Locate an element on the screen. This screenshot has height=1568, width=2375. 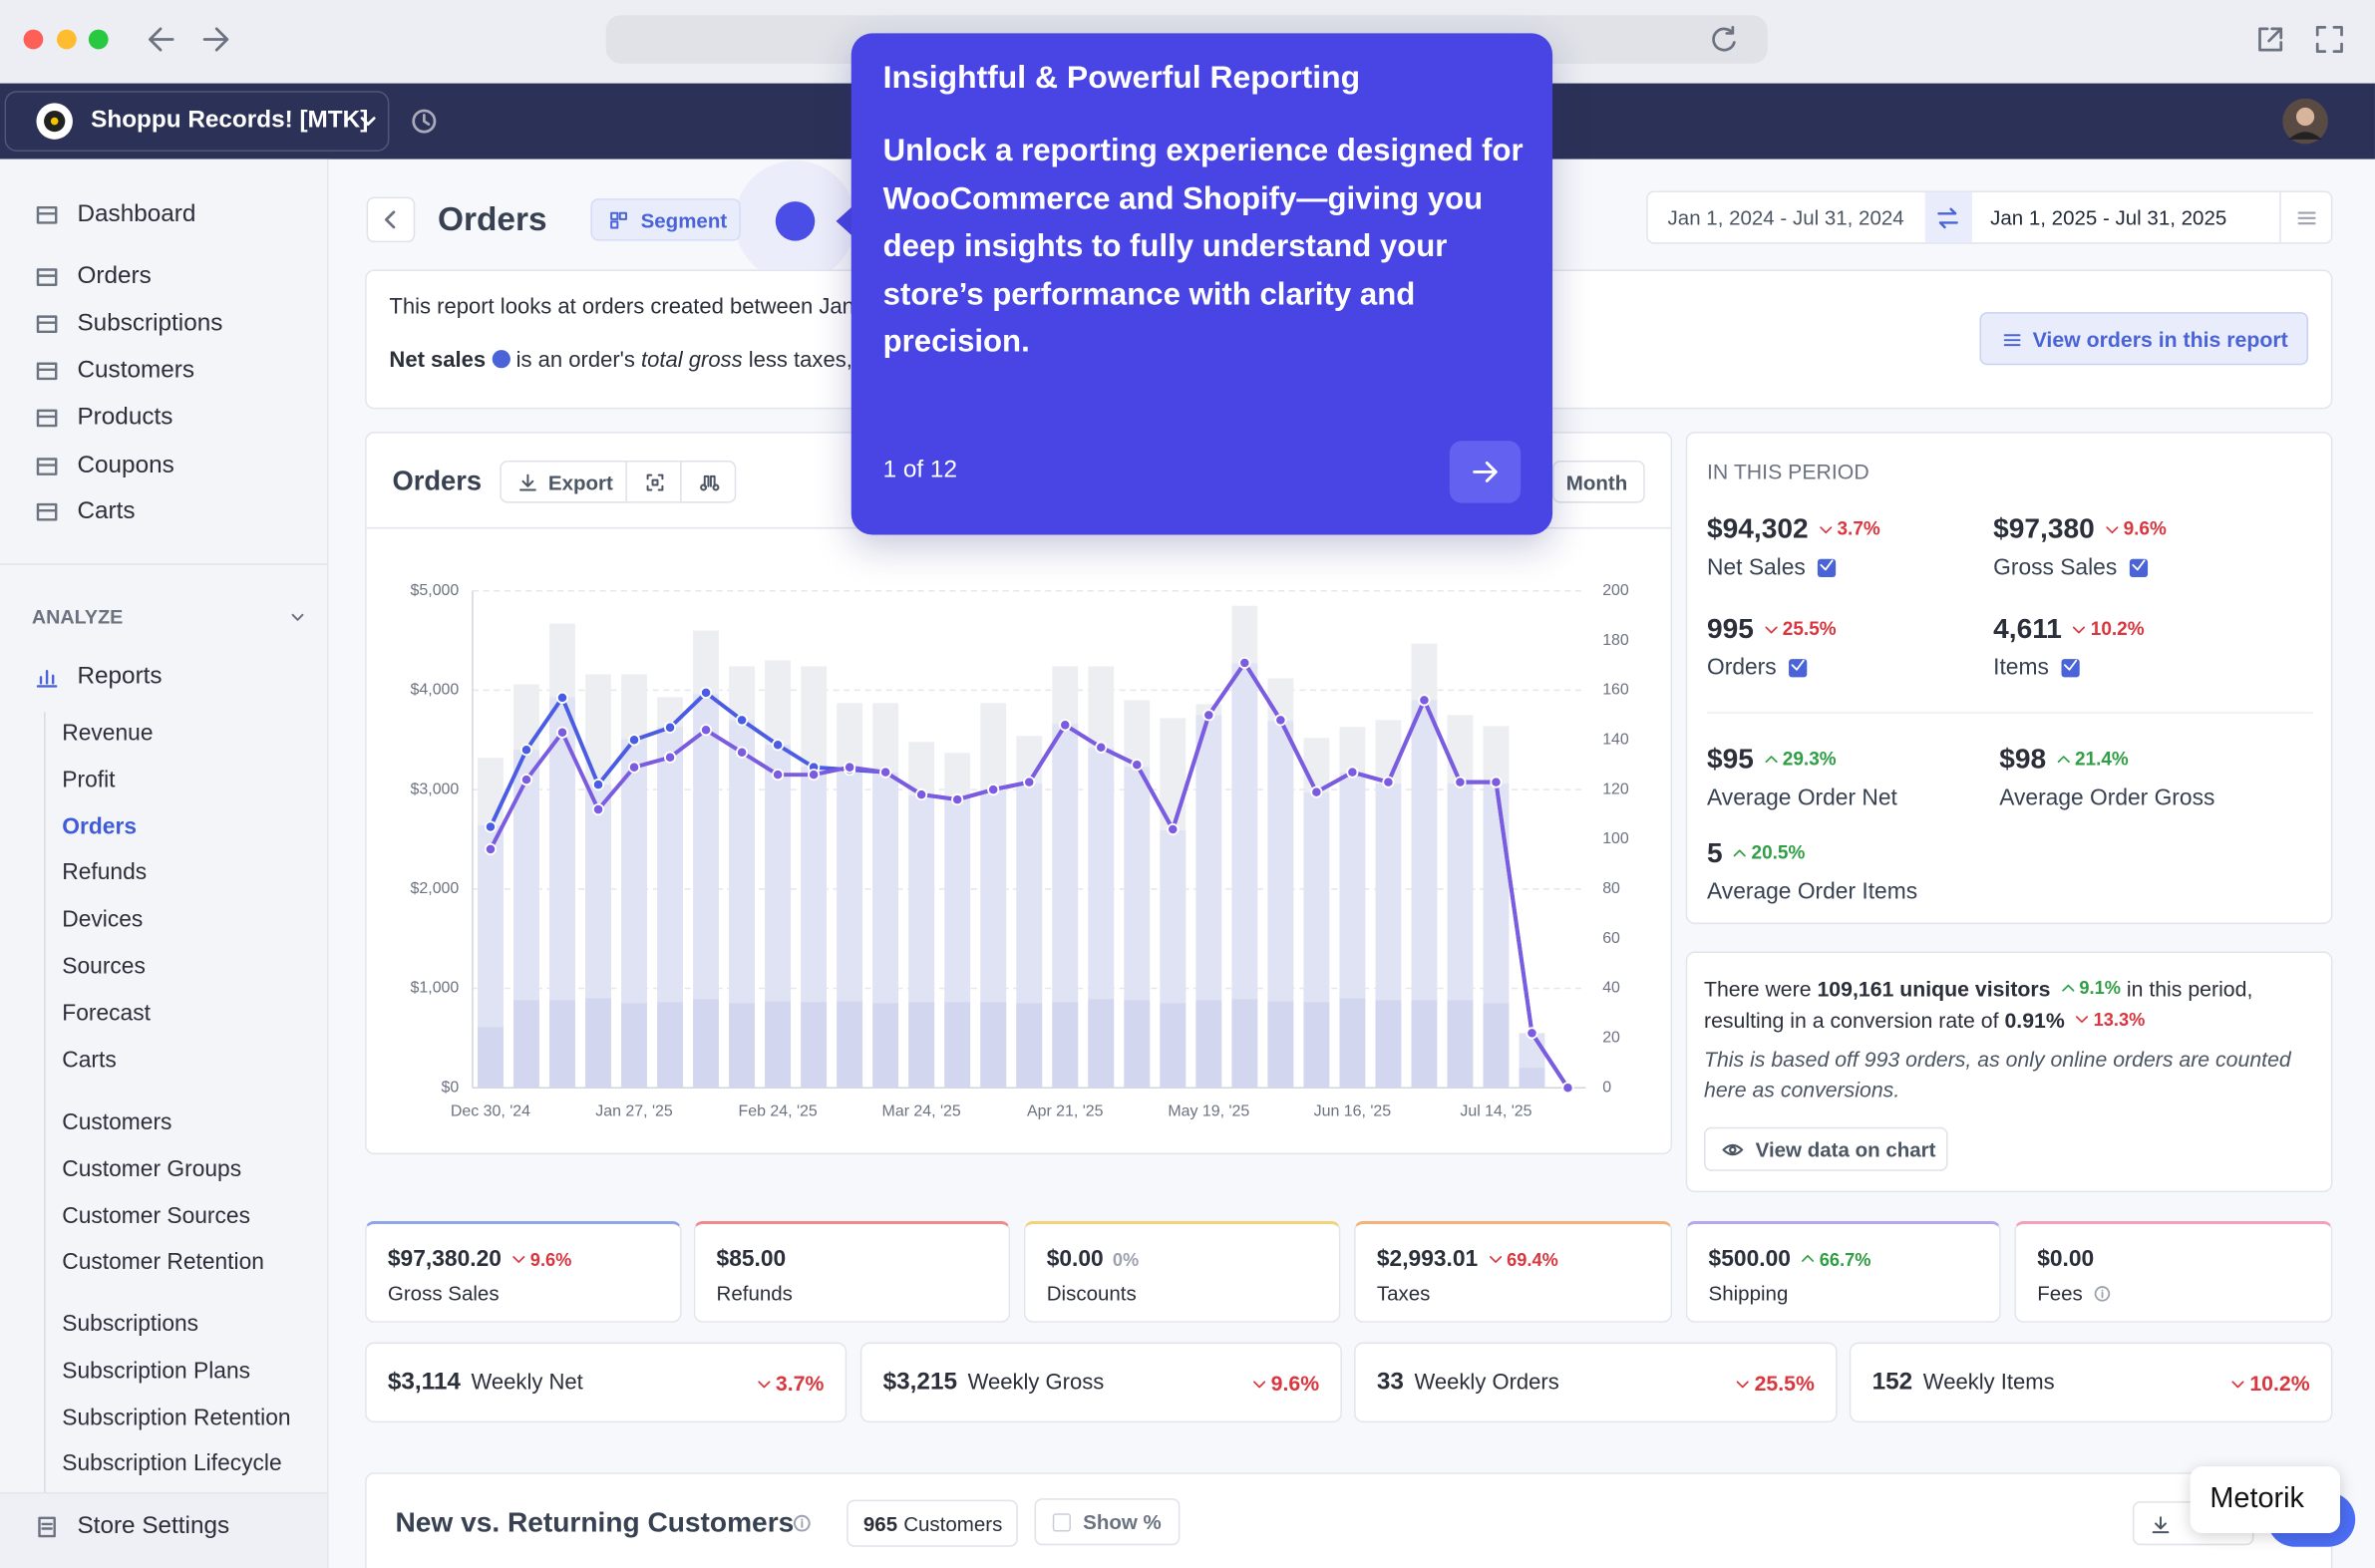
avatar is located at coordinates (2305, 121).